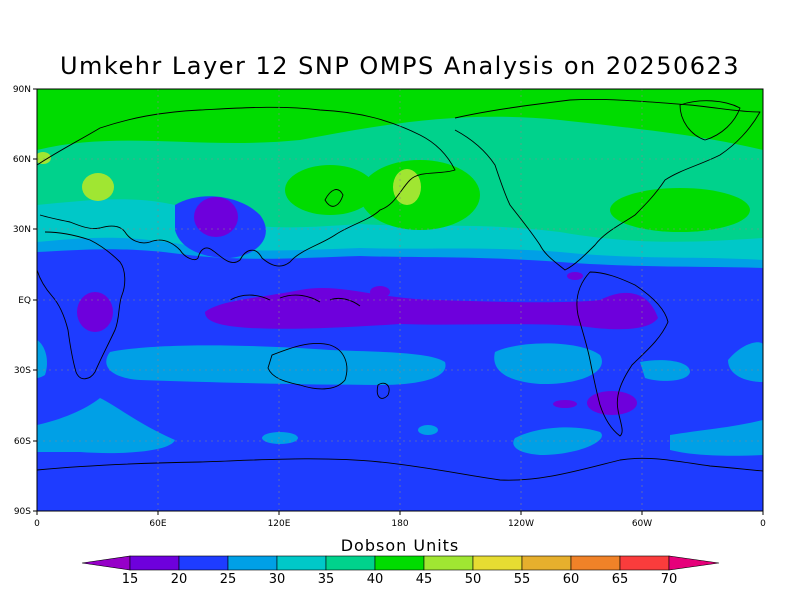 This screenshot has width=800, height=600. Describe the element at coordinates (307, 366) in the screenshot. I see `coast-australia` at that location.